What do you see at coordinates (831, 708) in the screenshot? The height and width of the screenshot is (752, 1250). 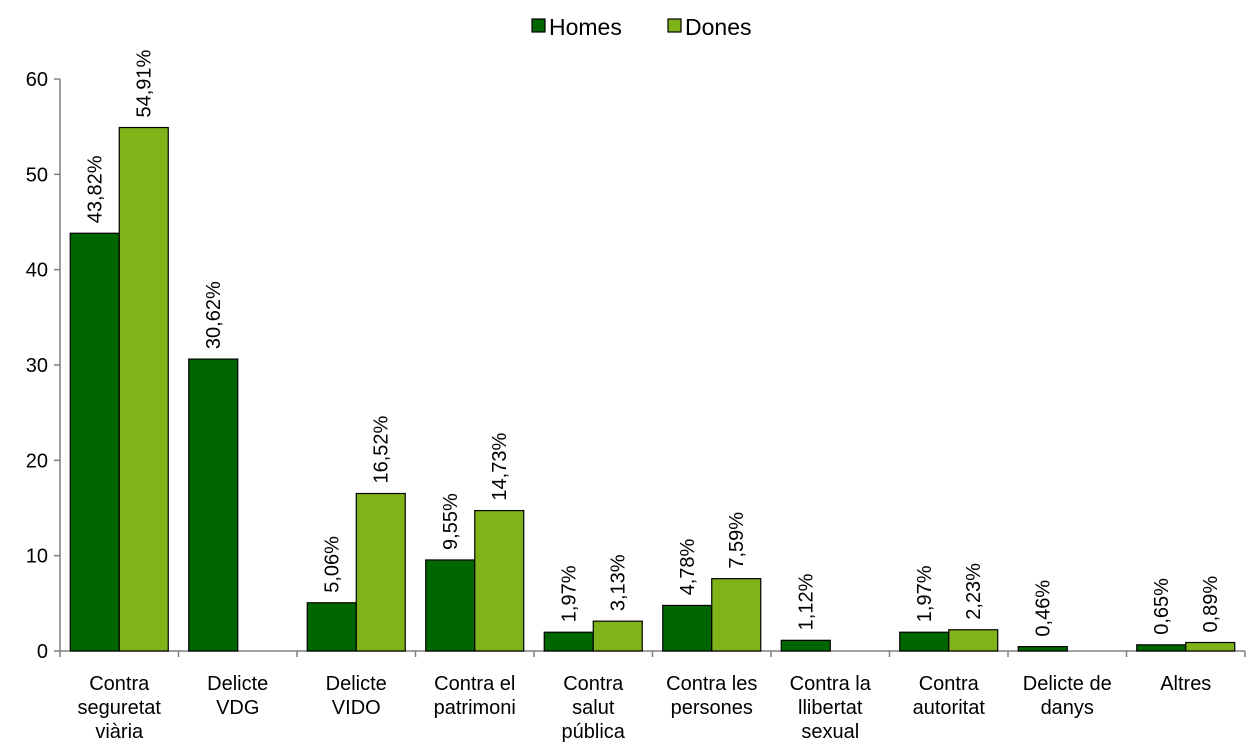 I see `x-category-label: Contra la llibertat sexual` at bounding box center [831, 708].